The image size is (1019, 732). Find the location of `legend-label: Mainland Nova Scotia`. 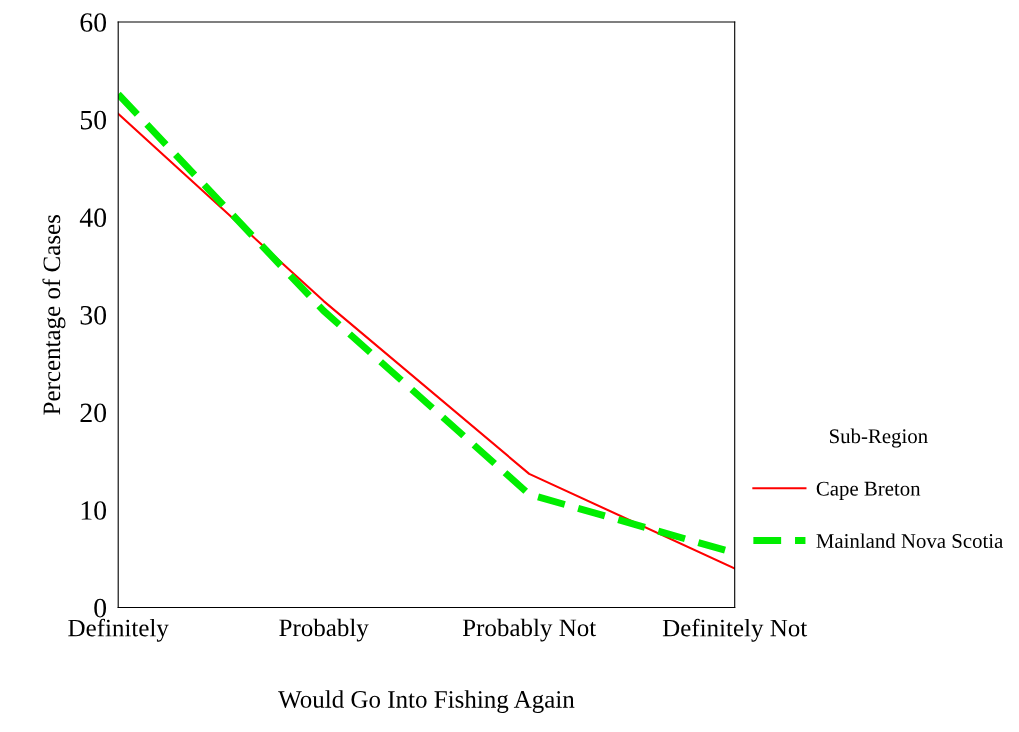

legend-label: Mainland Nova Scotia is located at coordinates (910, 541).